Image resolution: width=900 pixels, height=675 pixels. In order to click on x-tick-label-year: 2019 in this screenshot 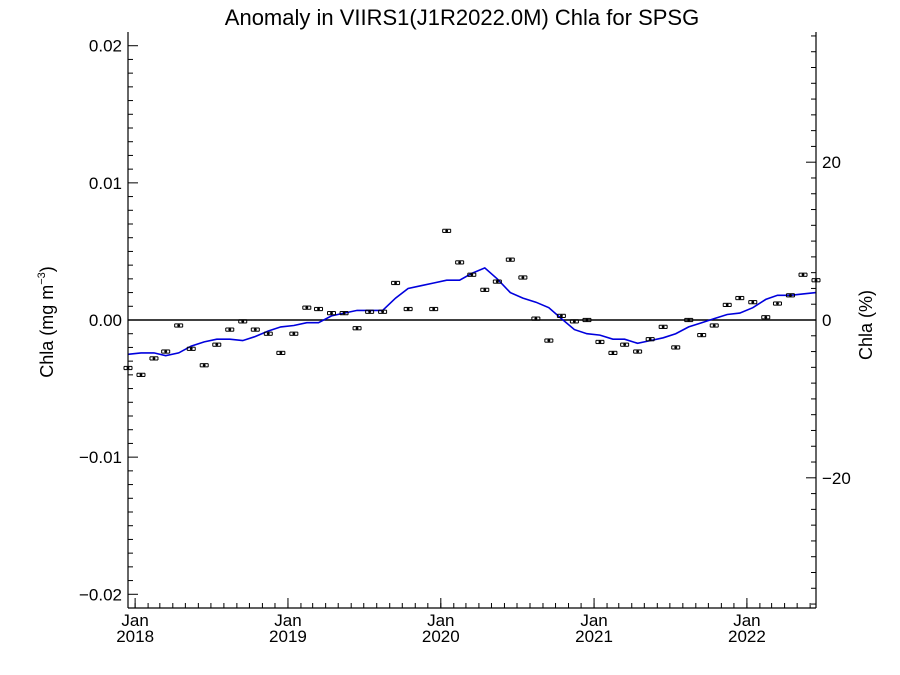, I will do `click(288, 636)`.